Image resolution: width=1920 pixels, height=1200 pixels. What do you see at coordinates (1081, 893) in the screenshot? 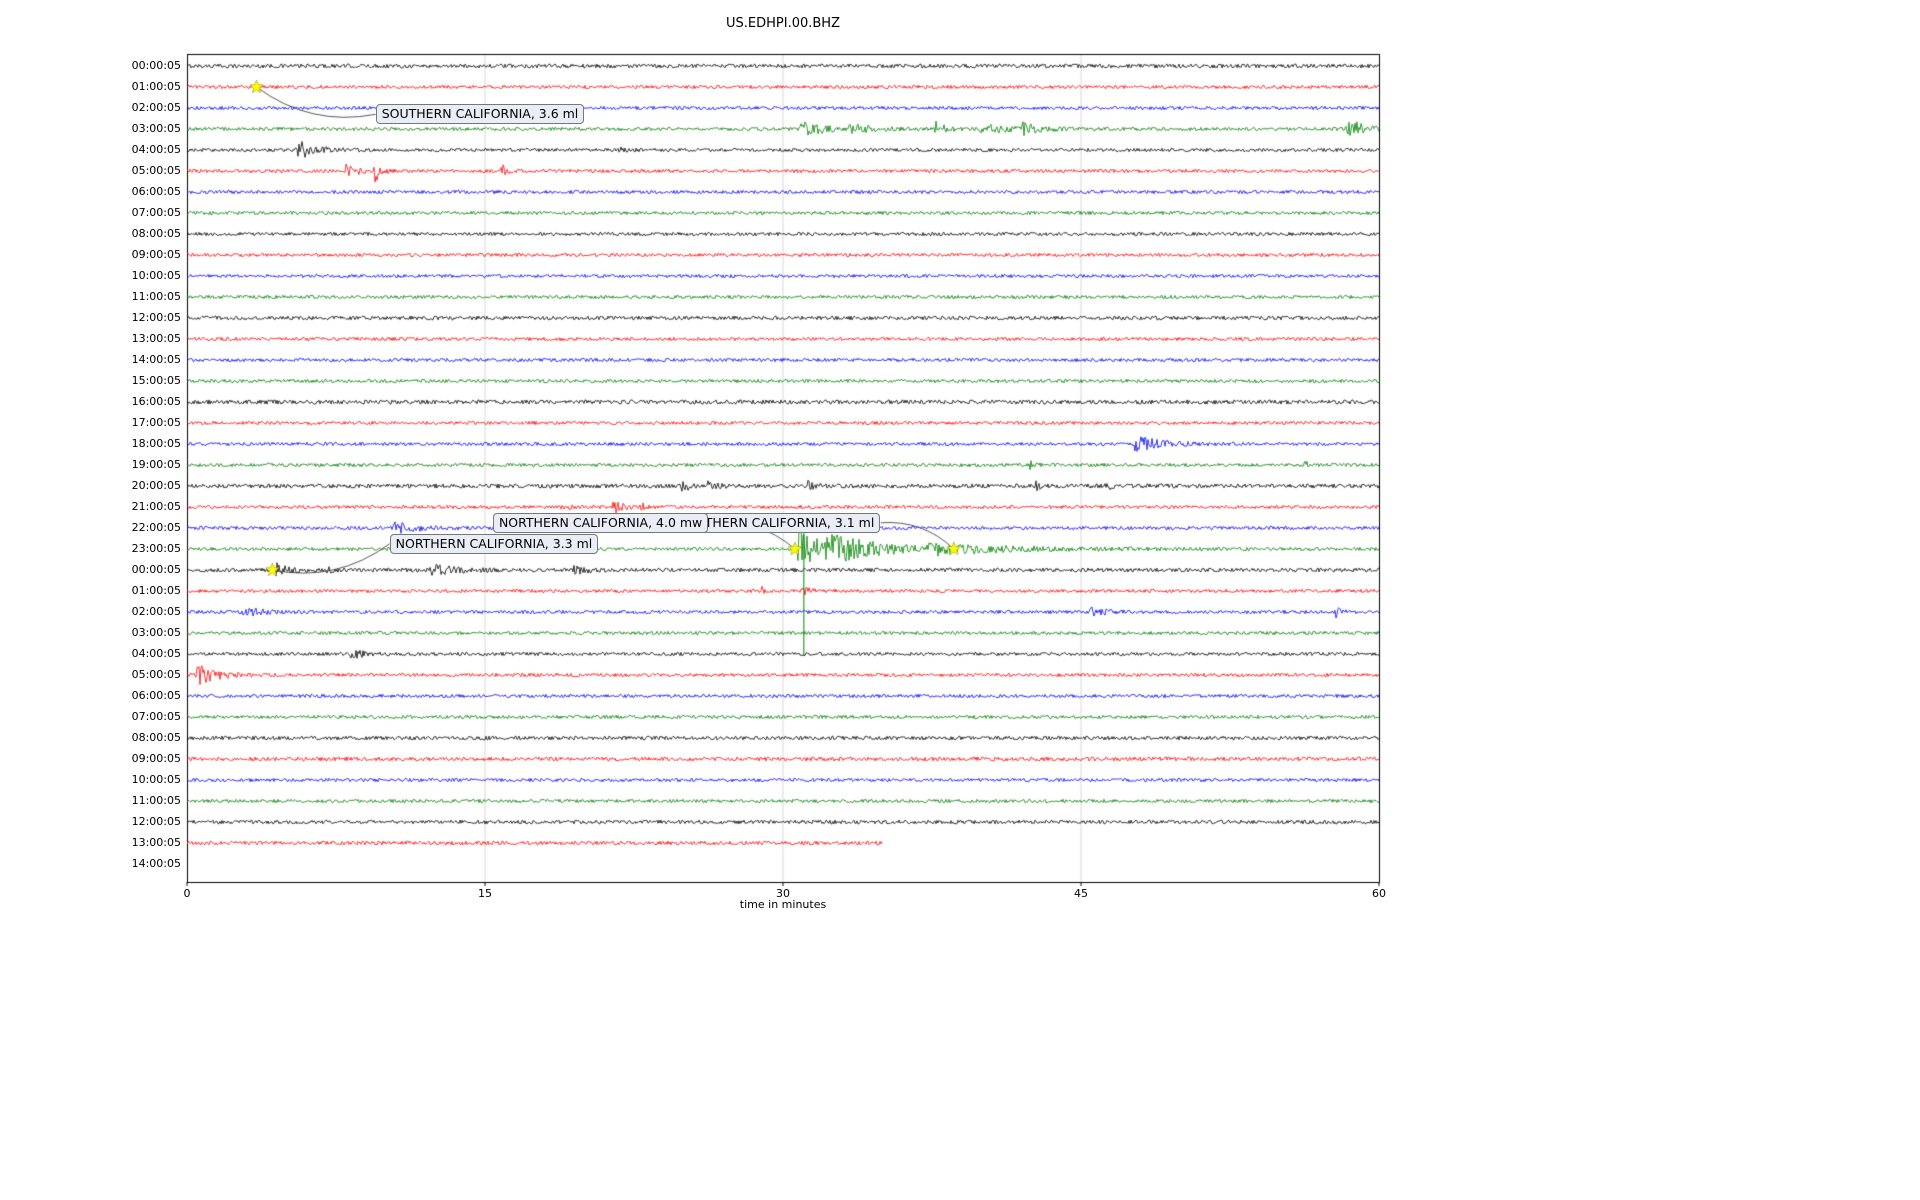
I see `x-tick-label: 45` at bounding box center [1081, 893].